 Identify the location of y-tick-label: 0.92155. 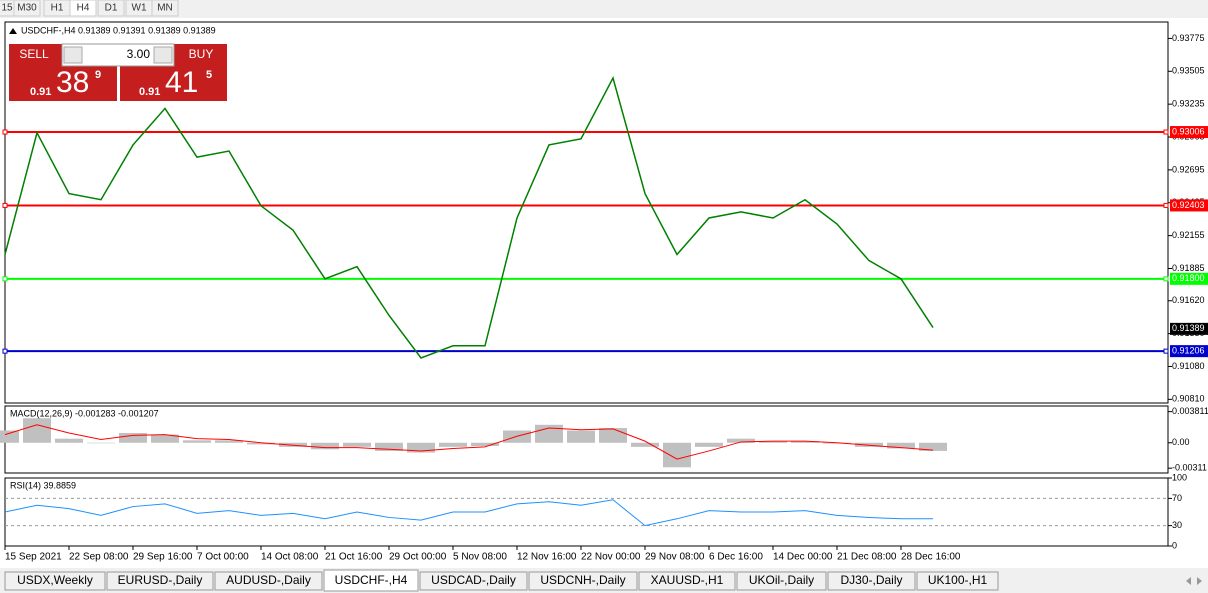
(1188, 235).